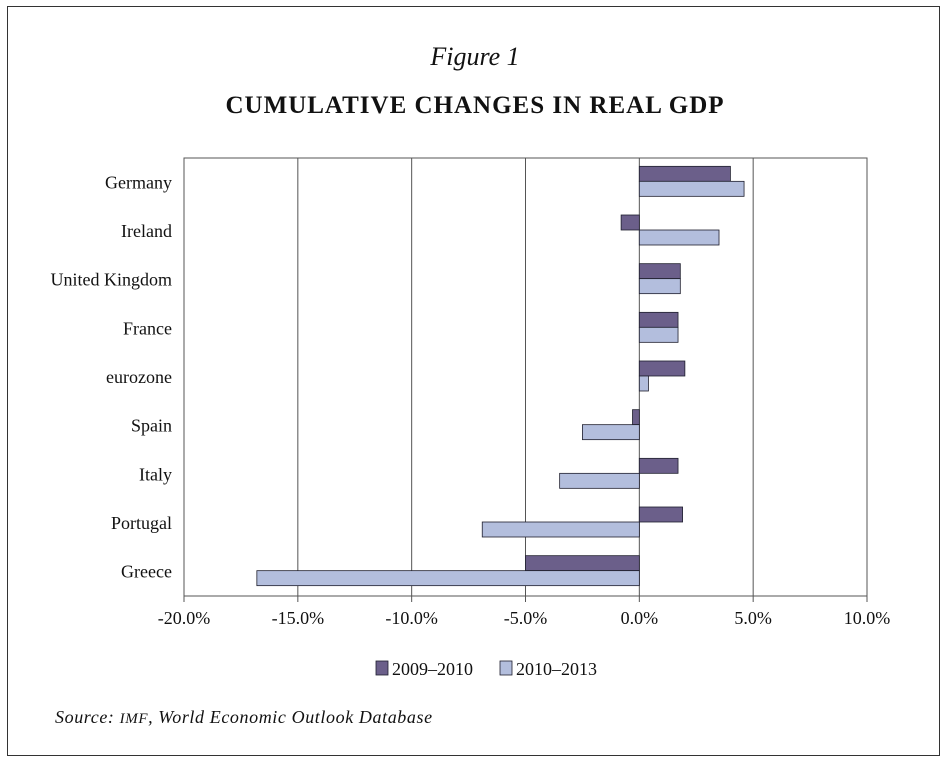  Describe the element at coordinates (151, 426) in the screenshot. I see `category-label: Spain` at that location.